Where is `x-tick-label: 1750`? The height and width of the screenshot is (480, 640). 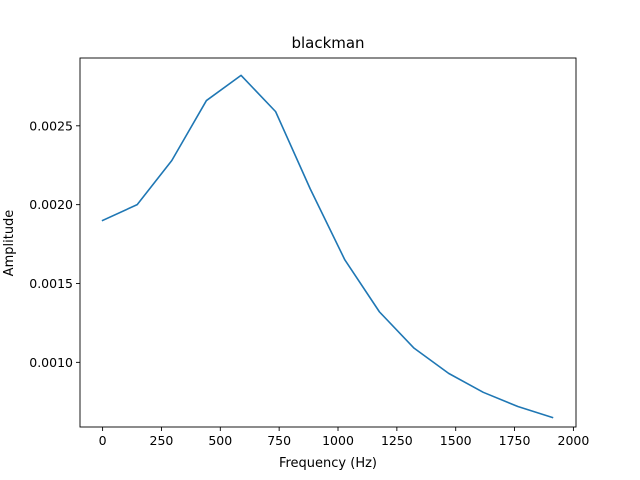 x-tick-label: 1750 is located at coordinates (515, 440).